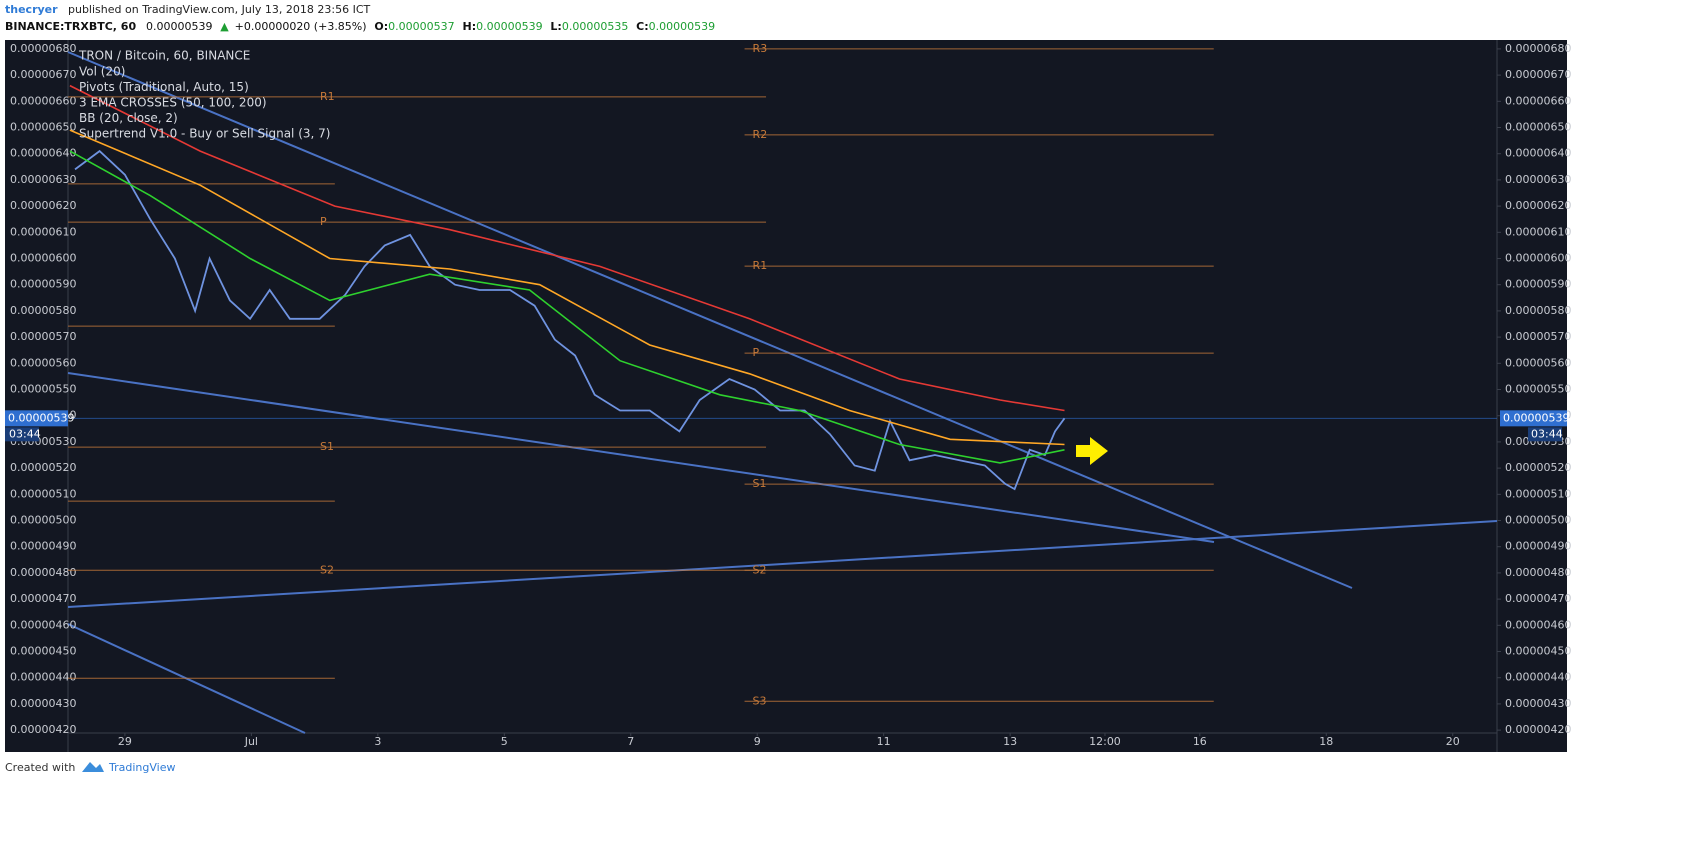 The height and width of the screenshot is (853, 1707). I want to click on author: thecryer, so click(31, 9).